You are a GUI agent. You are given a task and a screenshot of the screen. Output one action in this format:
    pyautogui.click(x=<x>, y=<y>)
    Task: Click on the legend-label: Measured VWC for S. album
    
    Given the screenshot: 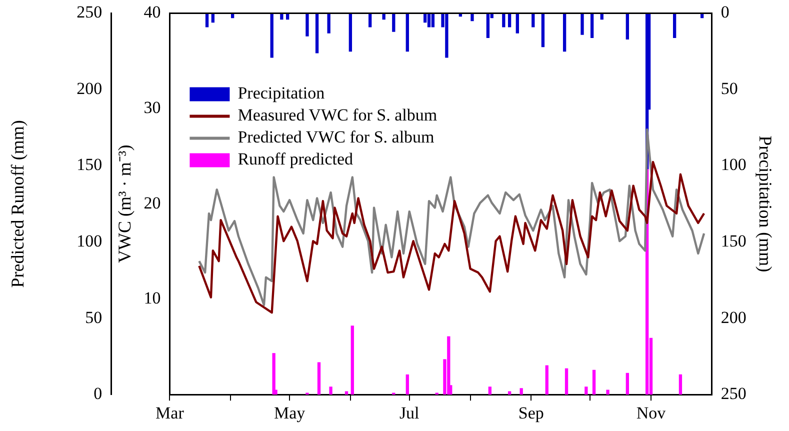 What is the action you would take?
    pyautogui.click(x=338, y=115)
    